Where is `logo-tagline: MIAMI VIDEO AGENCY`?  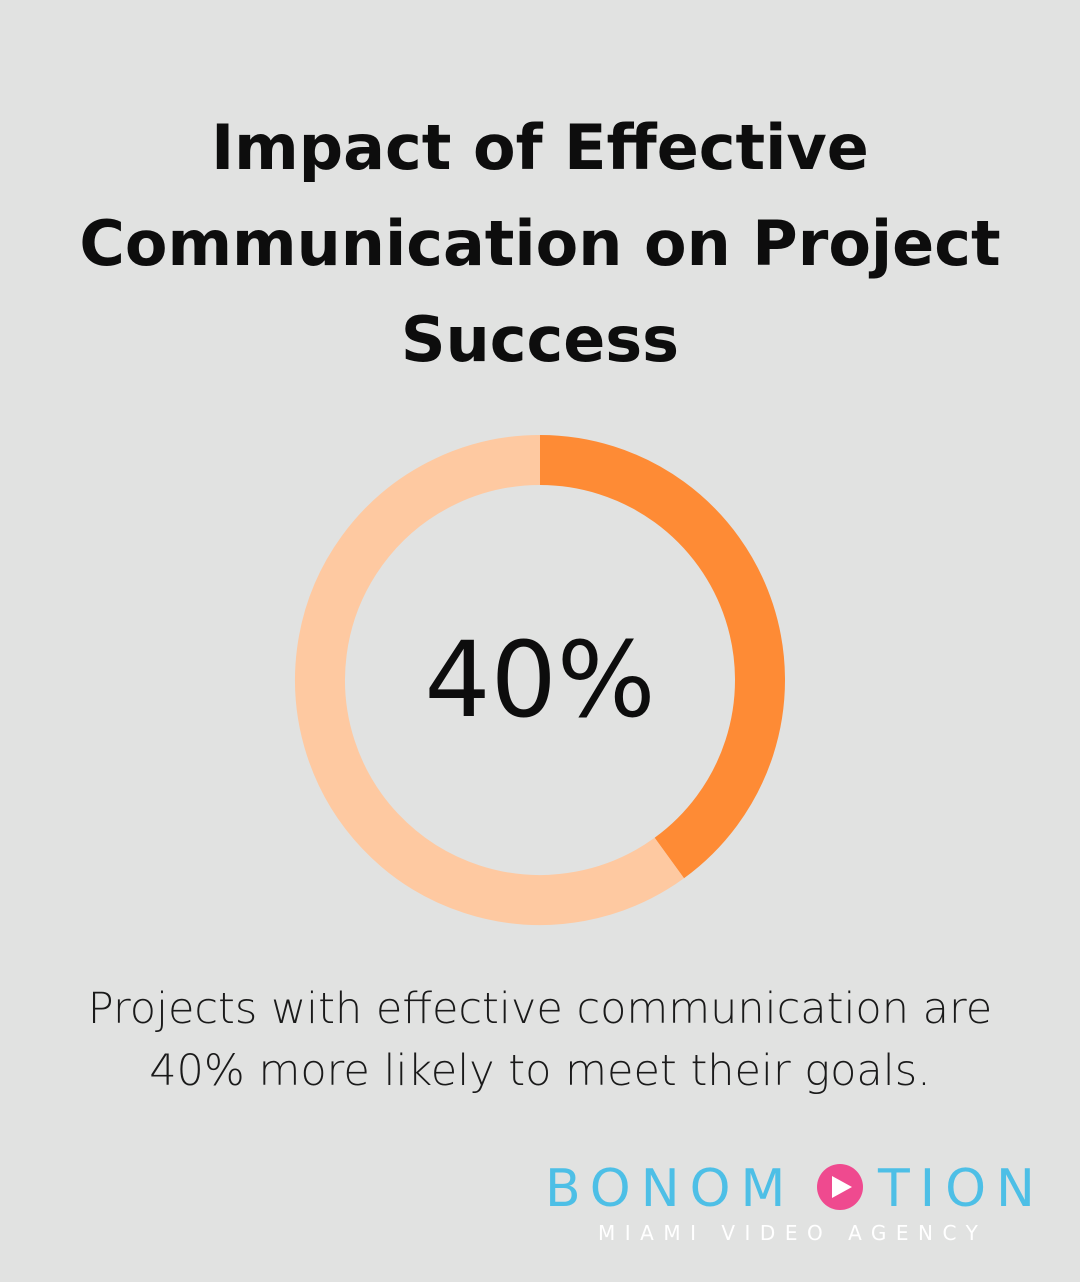 logo-tagline: MIAMI VIDEO AGENCY is located at coordinates (792, 1233).